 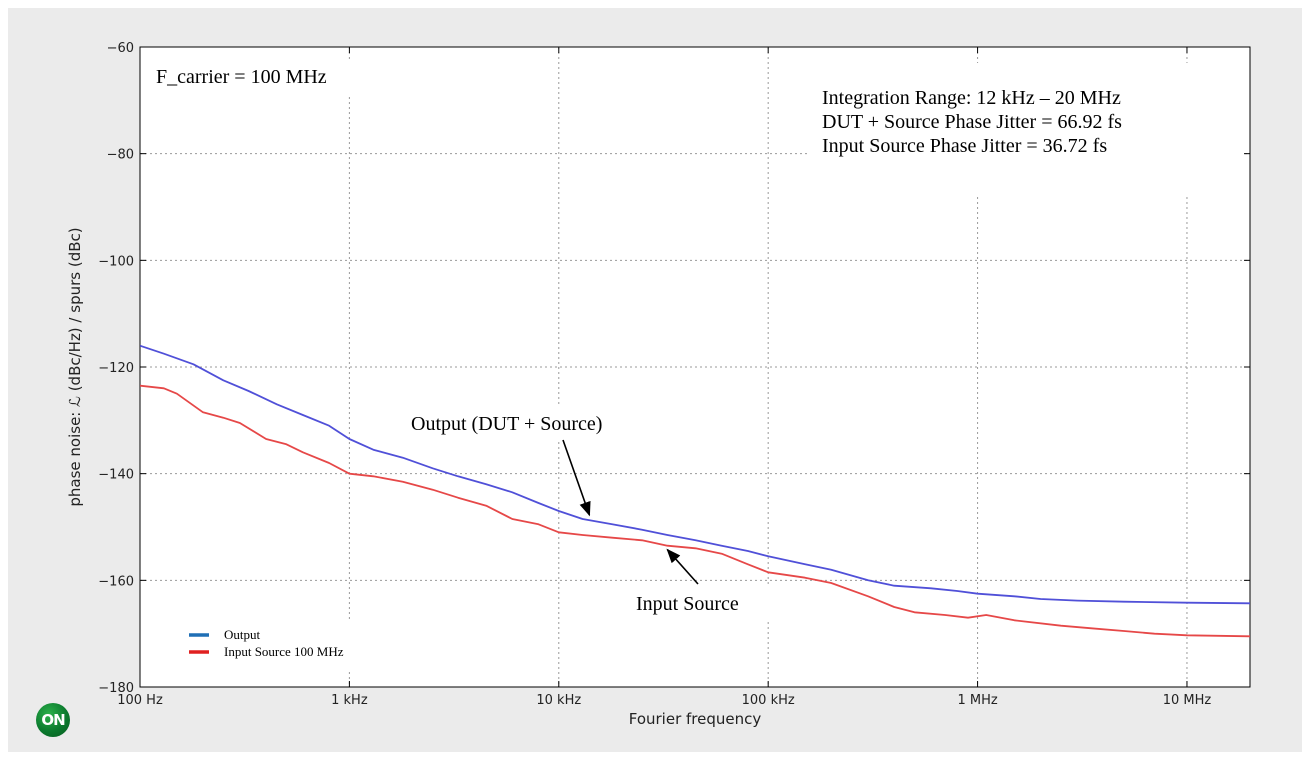 What do you see at coordinates (120, 48) in the screenshot?
I see `y-tick-label: −60` at bounding box center [120, 48].